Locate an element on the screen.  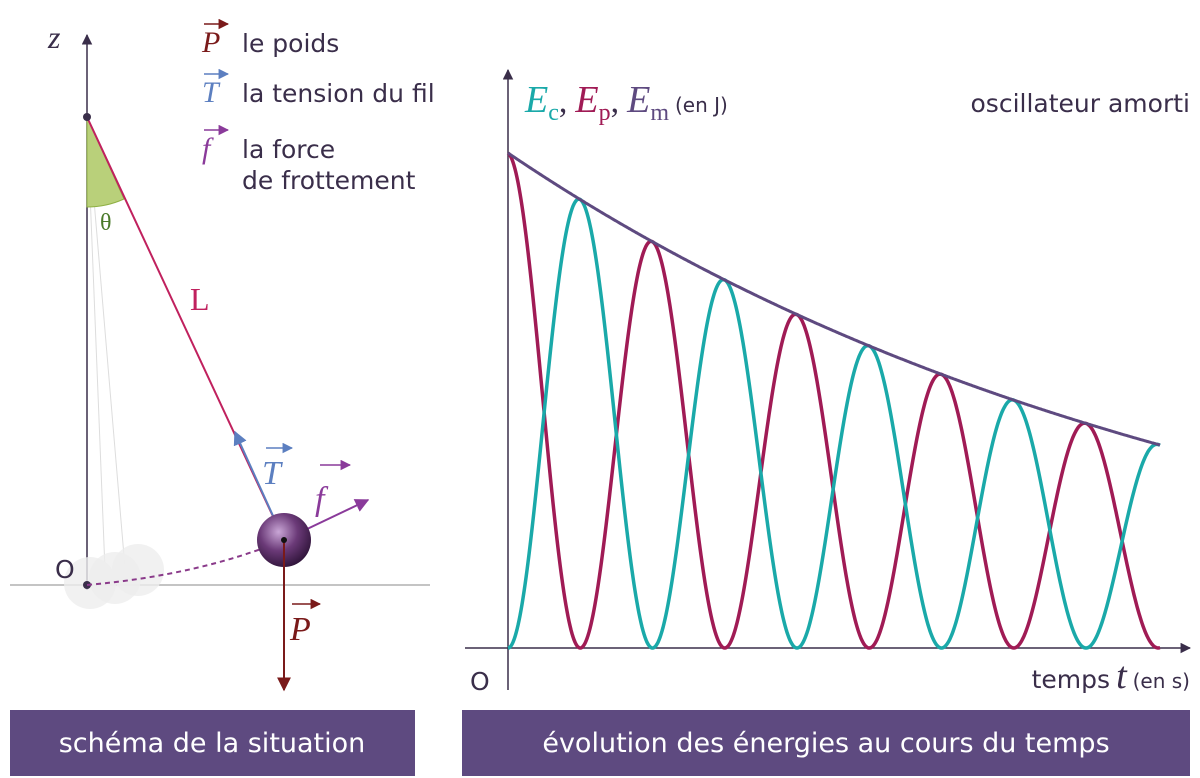
z-label: z is located at coordinates (54, 37).